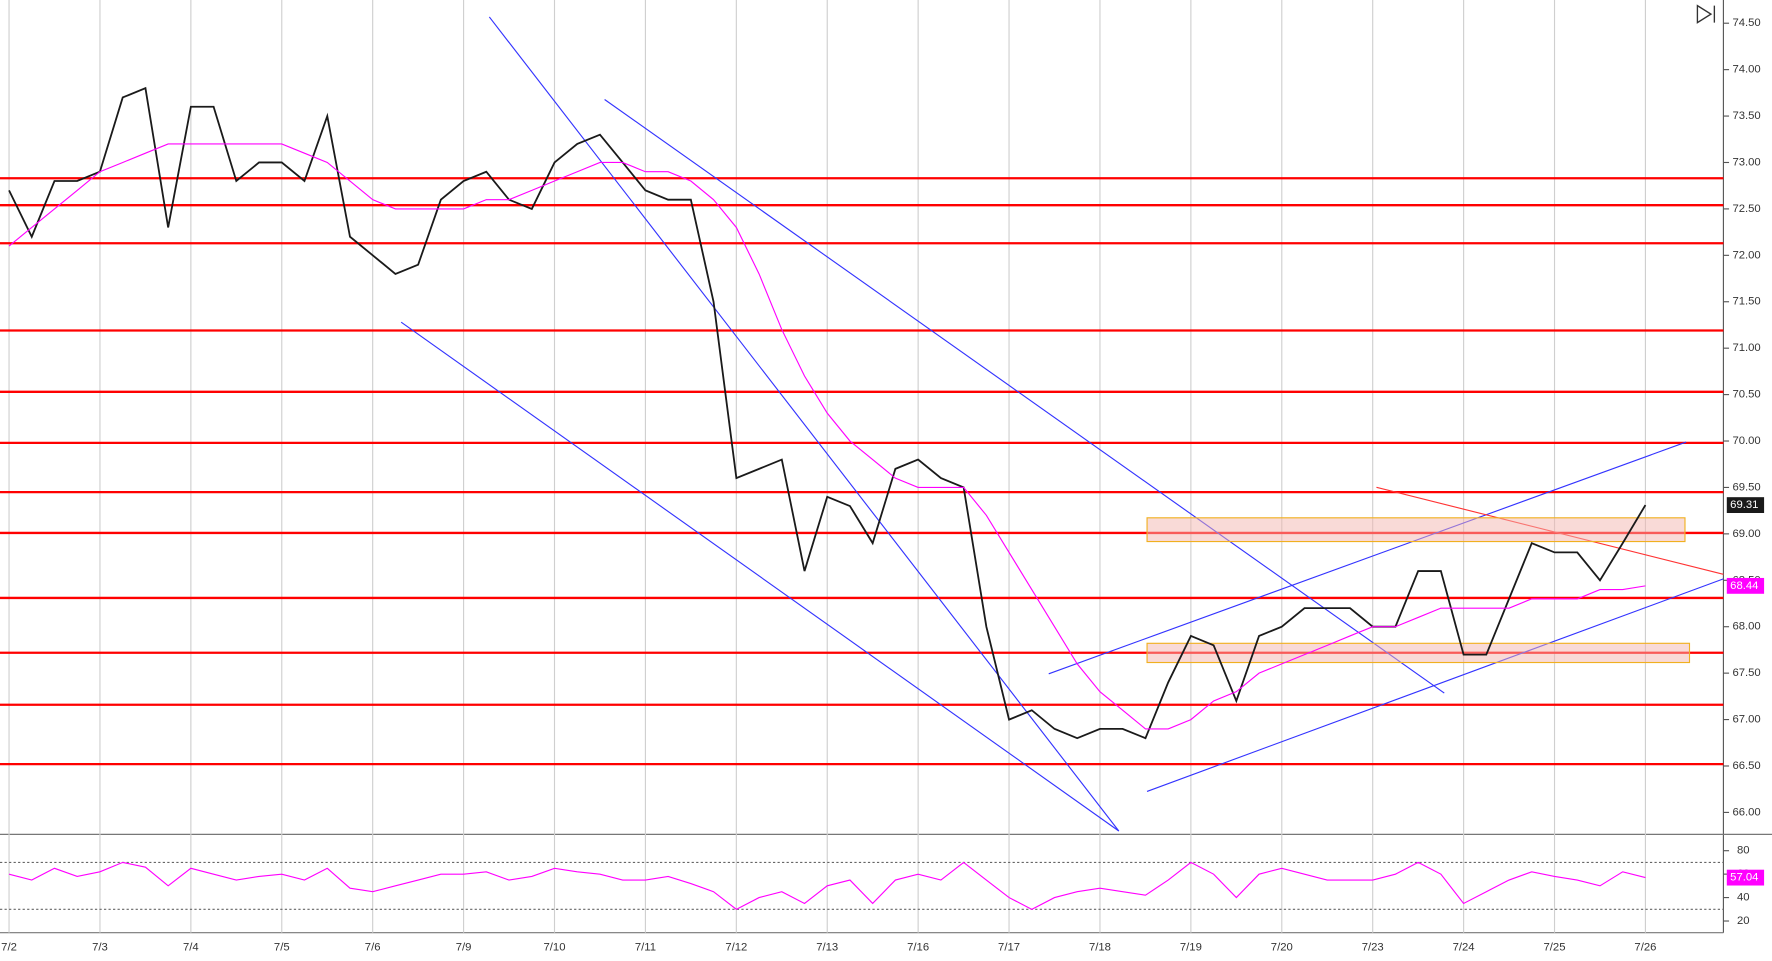 The height and width of the screenshot is (961, 1772). What do you see at coordinates (1464, 947) in the screenshot?
I see `x-tick-label: 7/24` at bounding box center [1464, 947].